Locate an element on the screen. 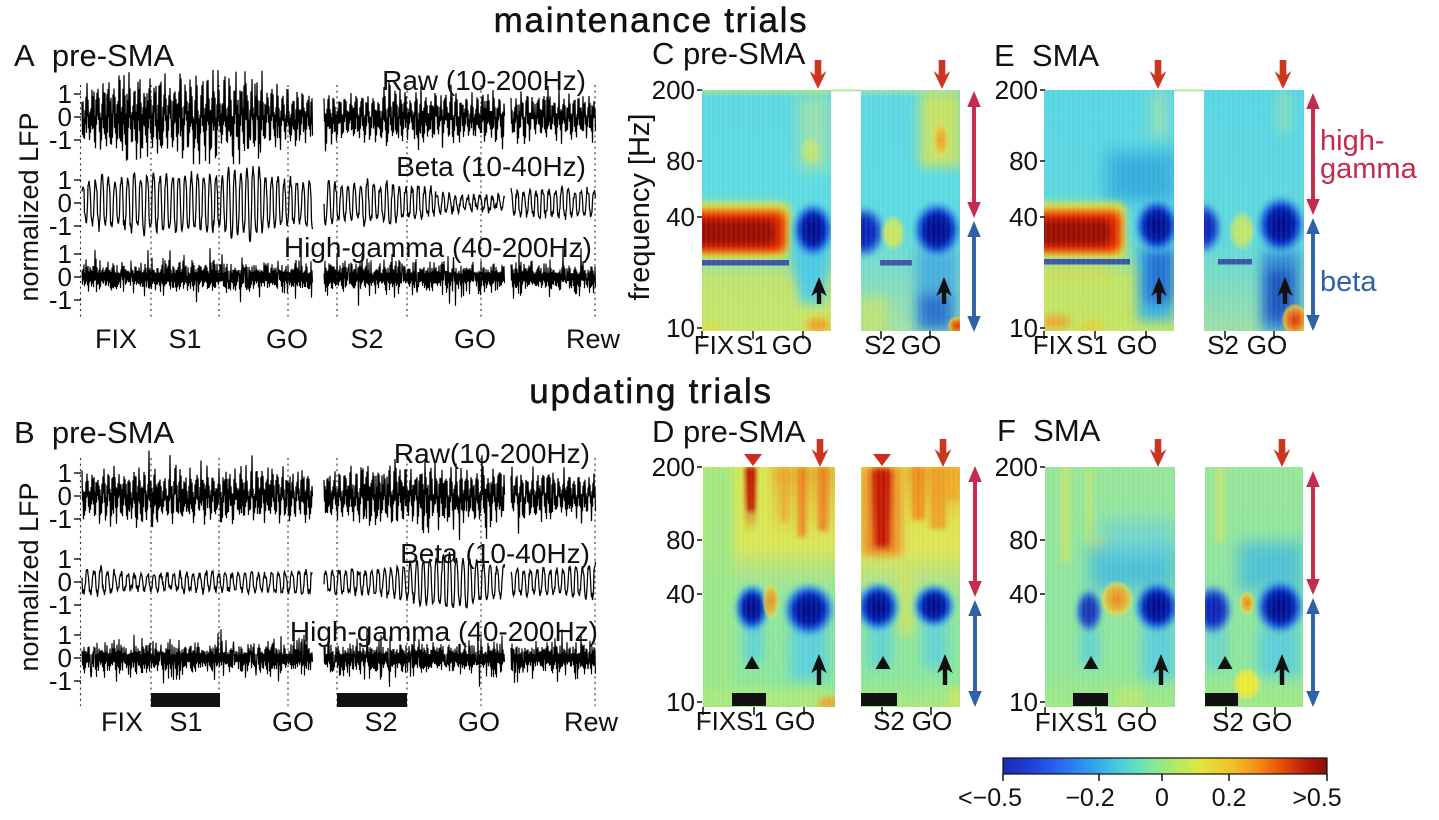 This screenshot has width=1439, height=820. svg-text: −0.2 is located at coordinates (1089, 798).